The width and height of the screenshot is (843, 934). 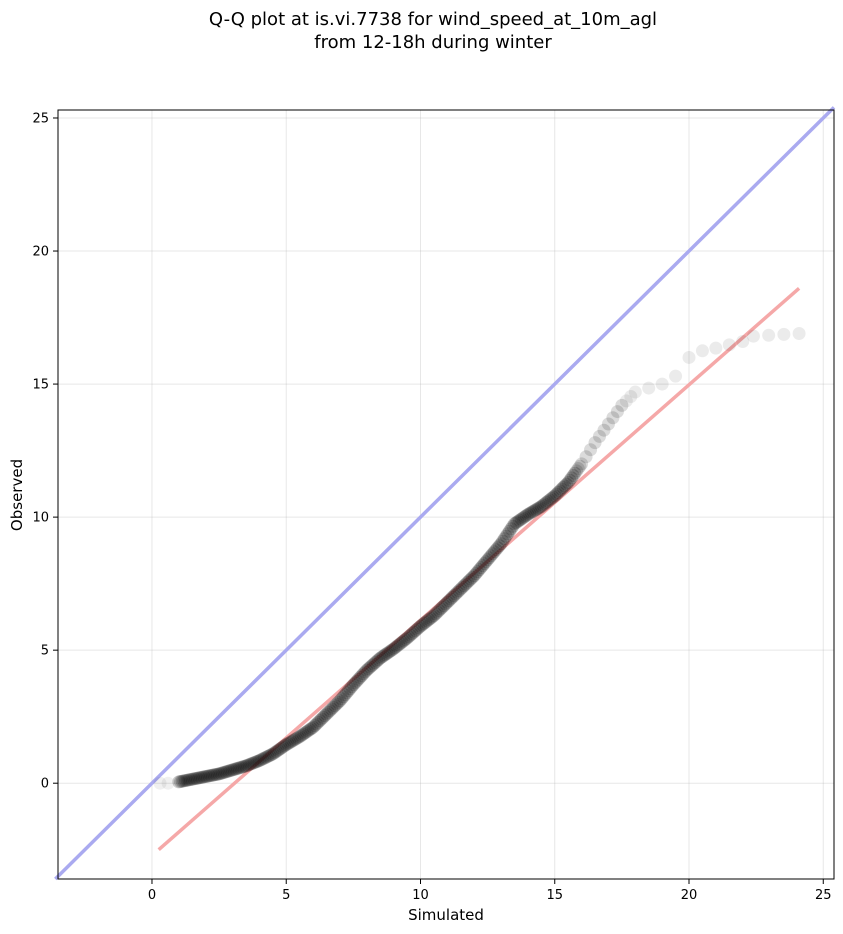 What do you see at coordinates (40, 385) in the screenshot?
I see `y-tick-label: 15` at bounding box center [40, 385].